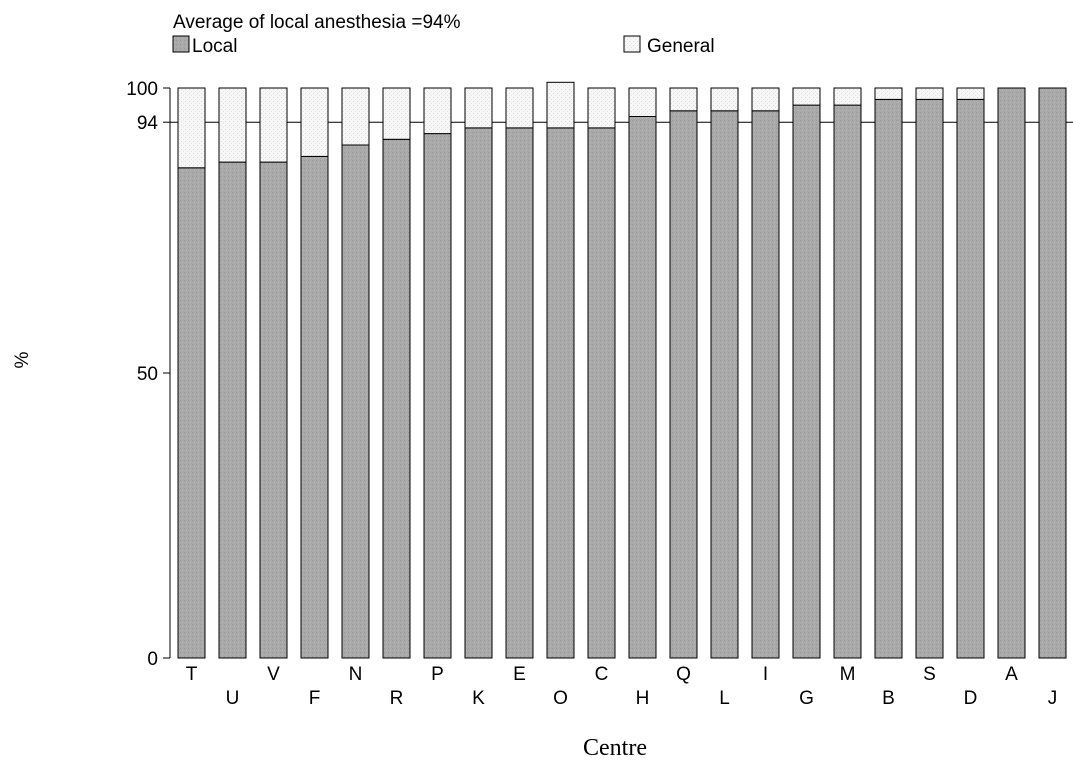  Describe the element at coordinates (806, 698) in the screenshot. I see `x-tick-label-G: G` at that location.